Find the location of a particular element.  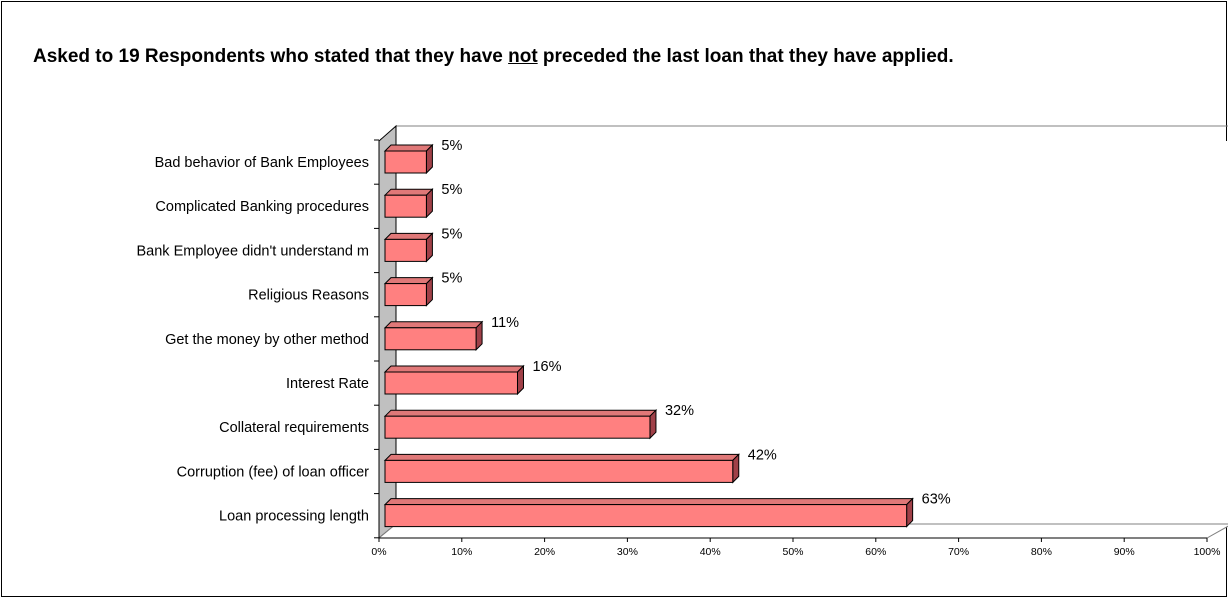

x-tick-label: 20% is located at coordinates (544, 552).